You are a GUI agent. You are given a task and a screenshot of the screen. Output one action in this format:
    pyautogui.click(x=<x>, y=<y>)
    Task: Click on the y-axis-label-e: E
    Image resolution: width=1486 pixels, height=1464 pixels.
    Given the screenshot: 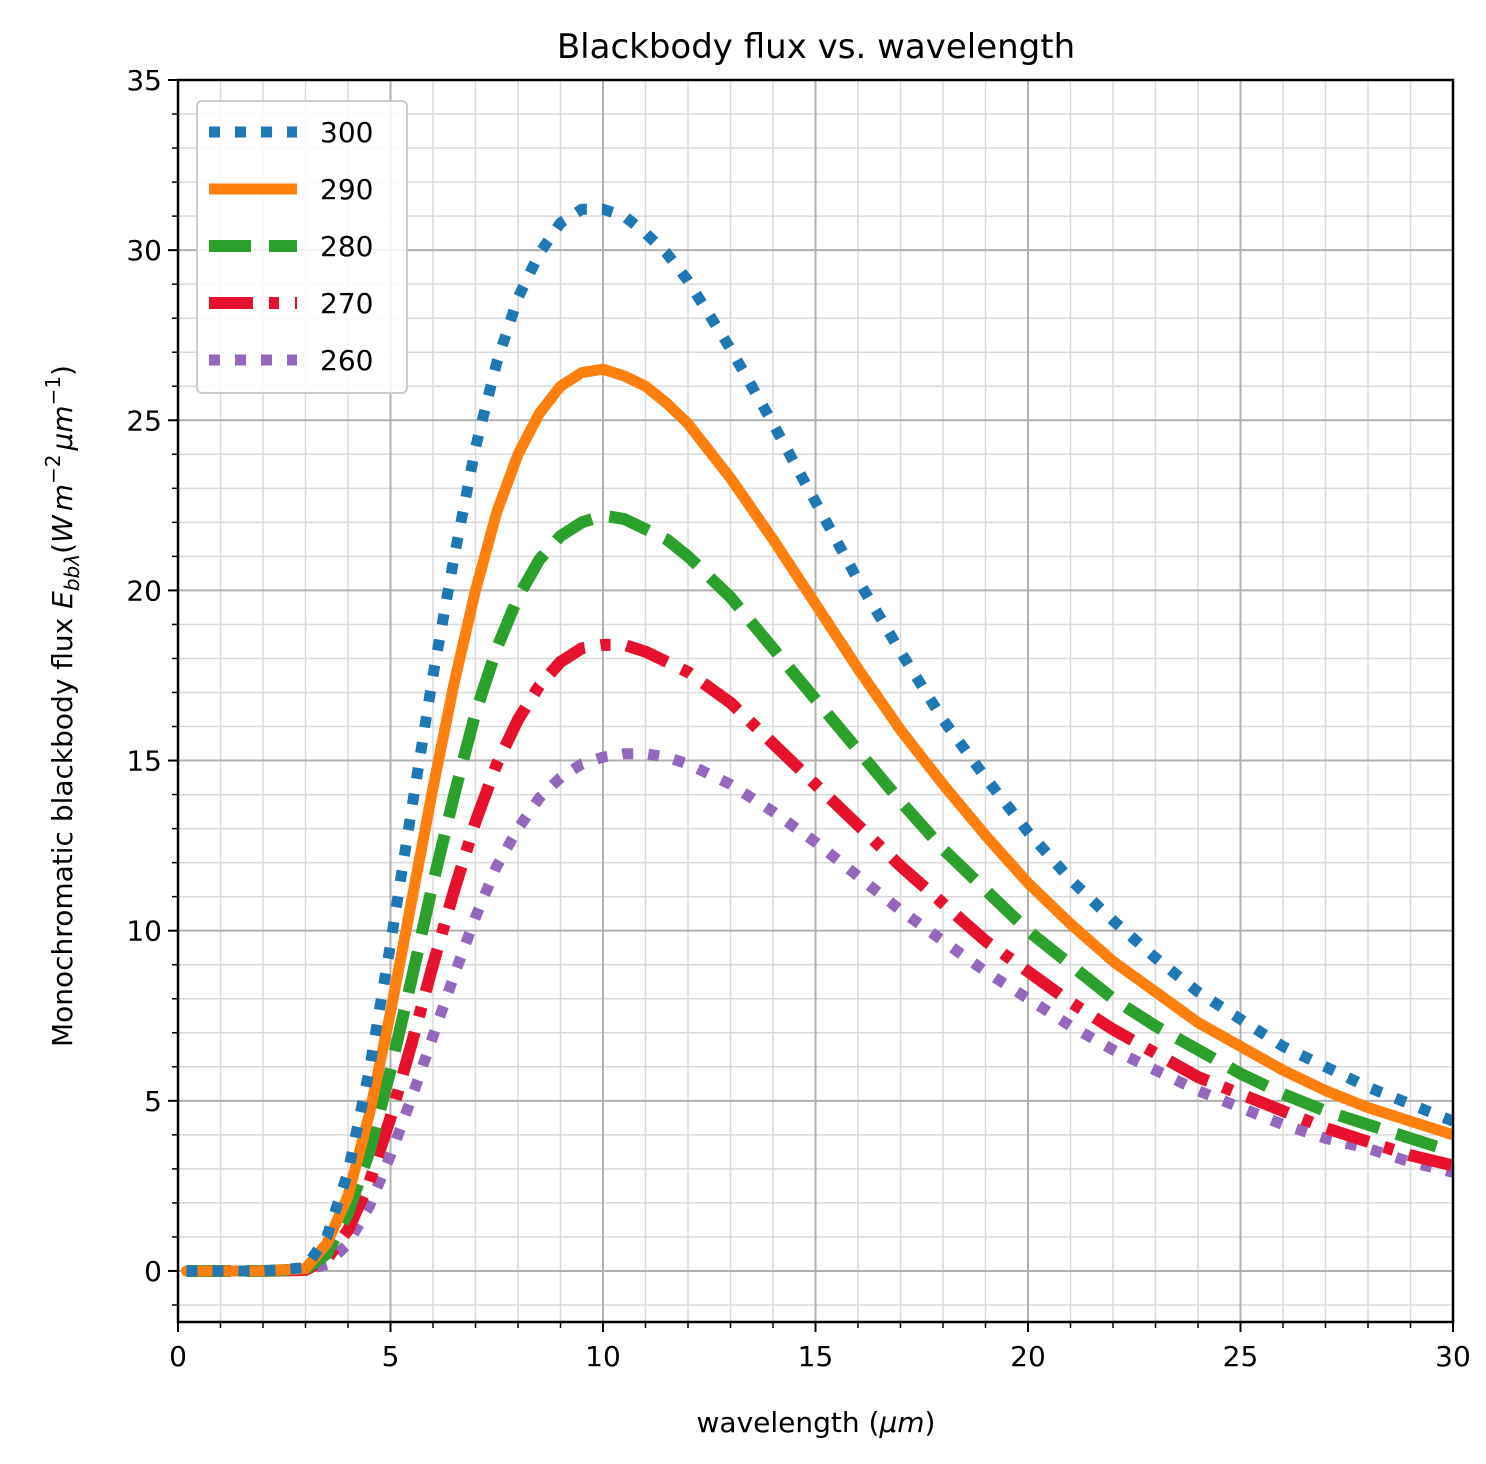 What is the action you would take?
    pyautogui.click(x=62, y=600)
    